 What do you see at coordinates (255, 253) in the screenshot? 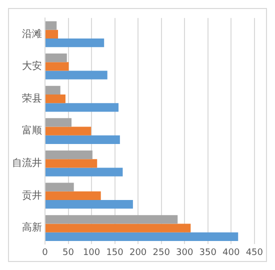
I see `x-tick-label: 450` at bounding box center [255, 253].